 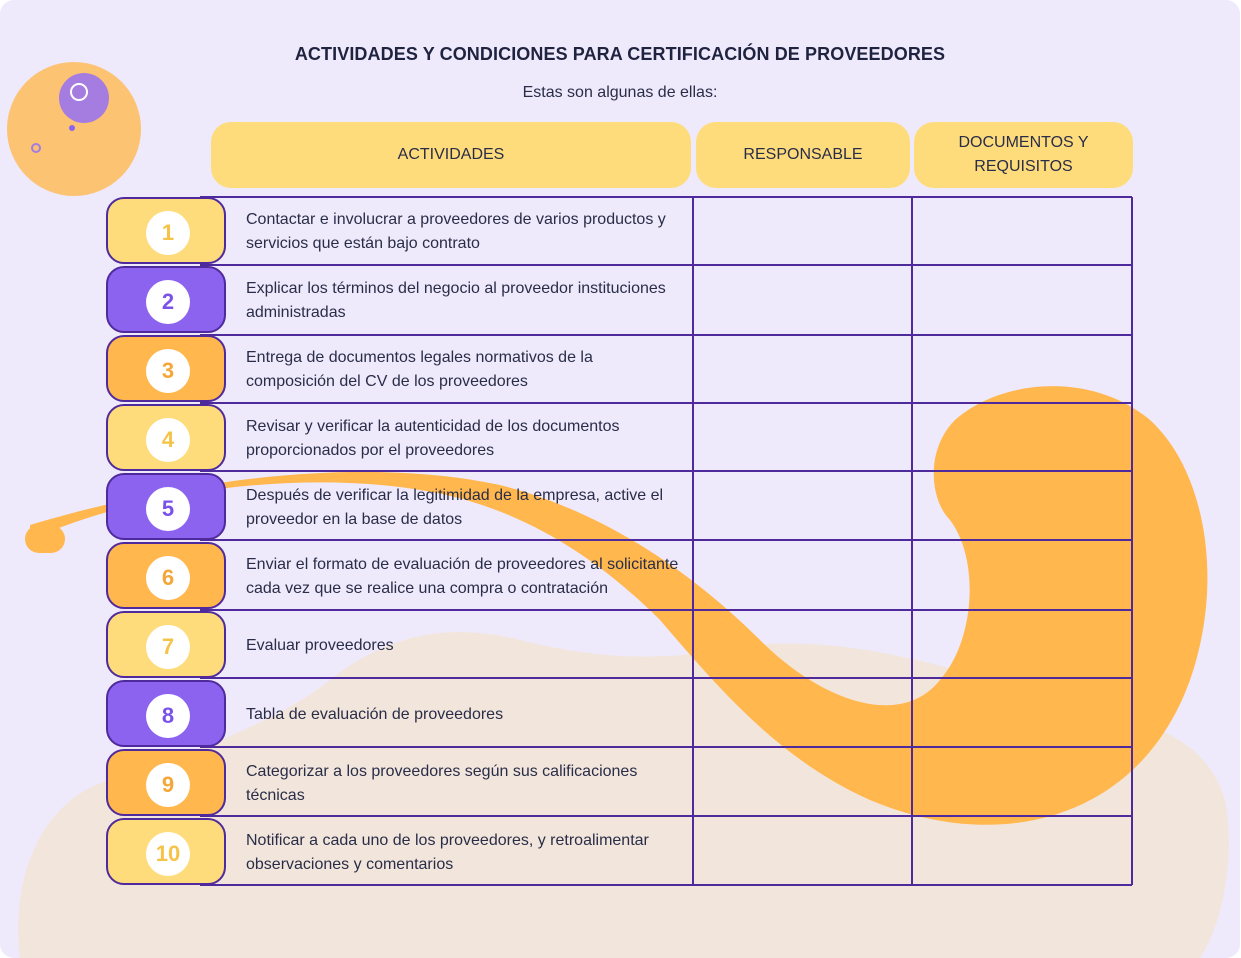 I want to click on row-number: 8, so click(x=168, y=716).